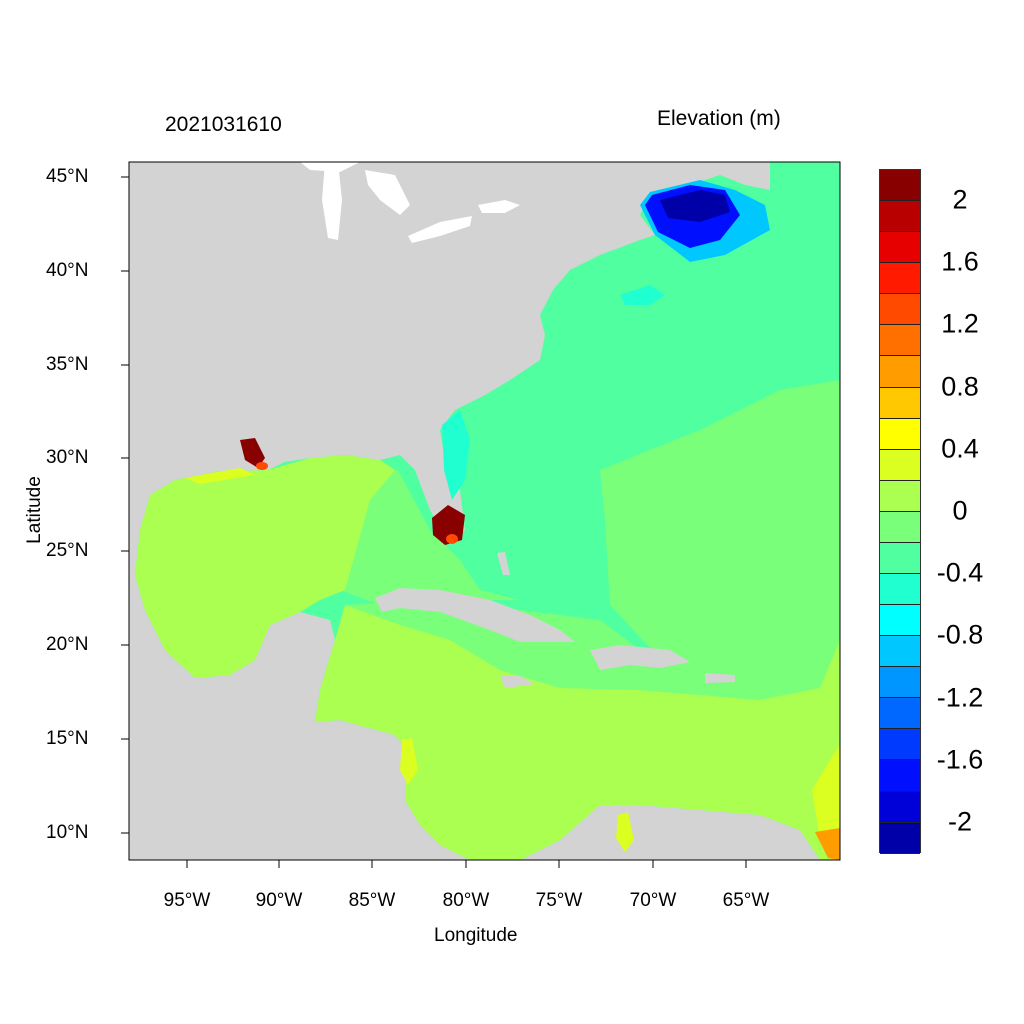  What do you see at coordinates (640, 657) in the screenshot?
I see `hispaniola` at bounding box center [640, 657].